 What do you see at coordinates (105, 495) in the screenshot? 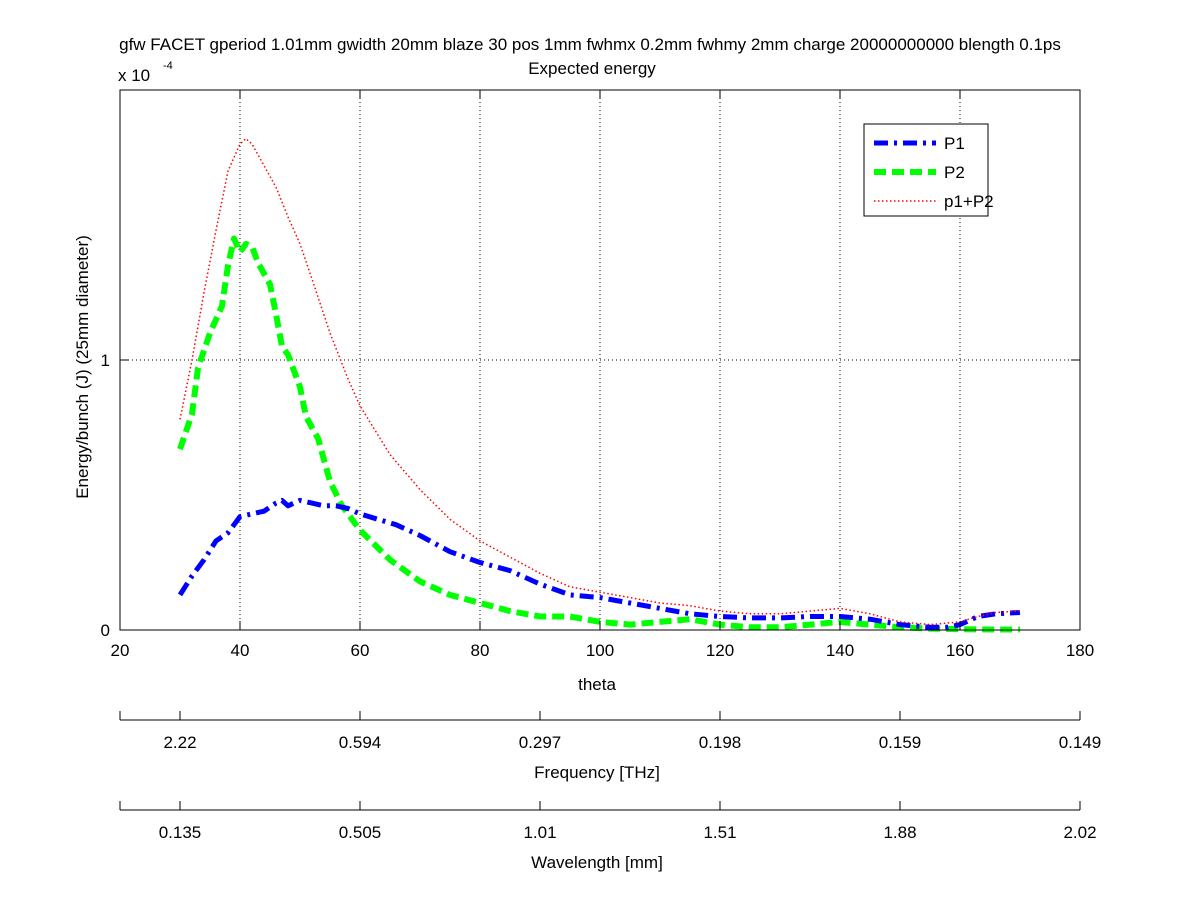
I see `y-tick-labels: 01` at bounding box center [105, 495].